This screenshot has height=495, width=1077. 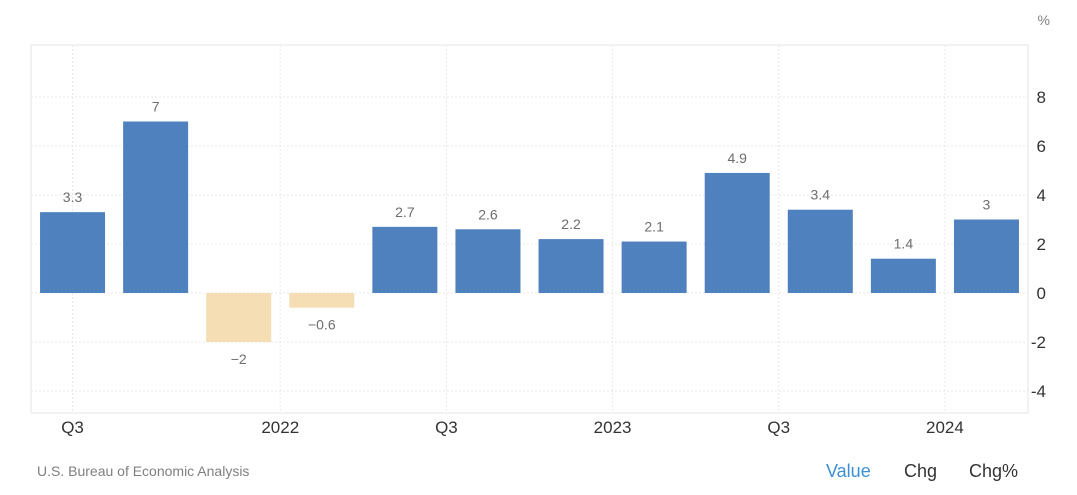 What do you see at coordinates (488, 214) in the screenshot?
I see `data-label: 2.6` at bounding box center [488, 214].